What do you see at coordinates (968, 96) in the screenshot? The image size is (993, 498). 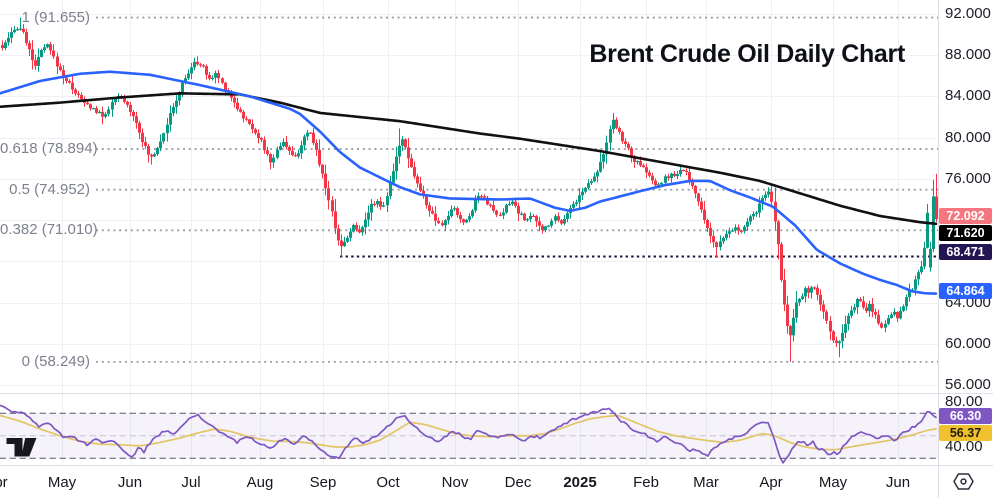 I see `price-tick-label: 84.000` at bounding box center [968, 96].